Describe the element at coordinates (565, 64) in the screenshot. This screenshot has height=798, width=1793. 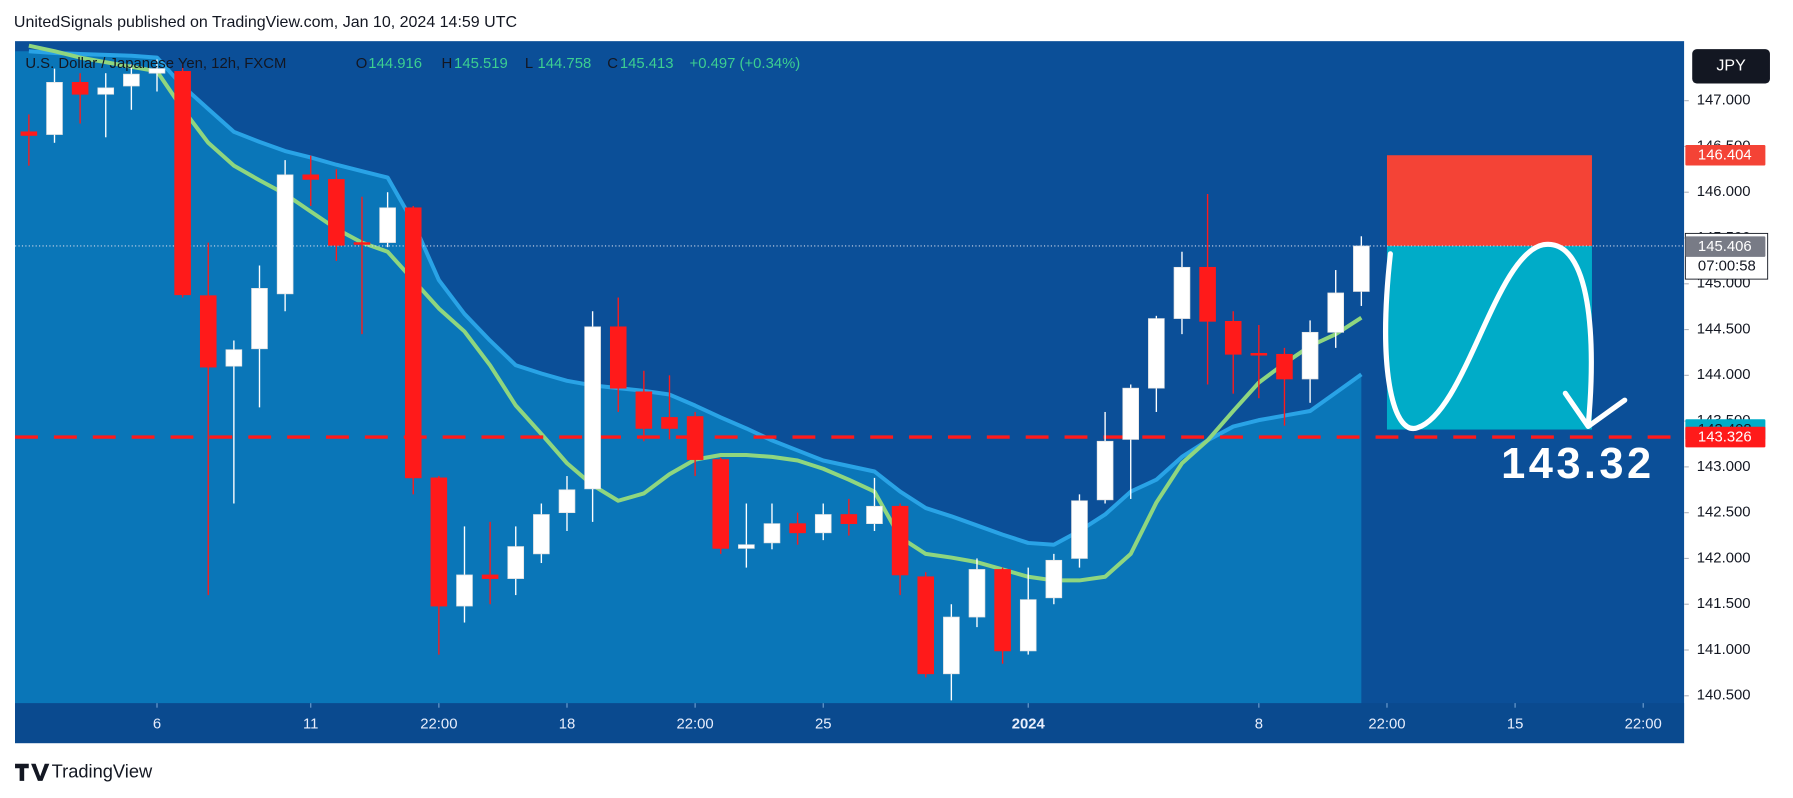
I see `legend-value: 144.758` at that location.